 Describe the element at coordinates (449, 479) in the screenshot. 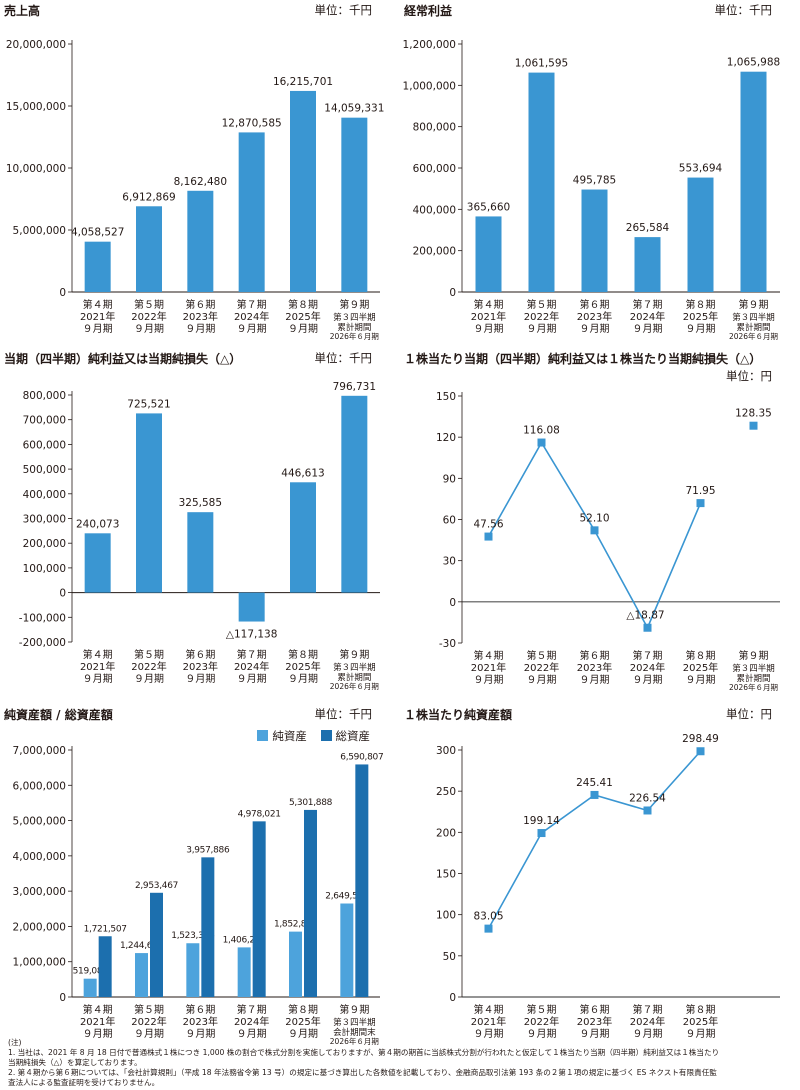

I see `y-tick-label: 90` at that location.